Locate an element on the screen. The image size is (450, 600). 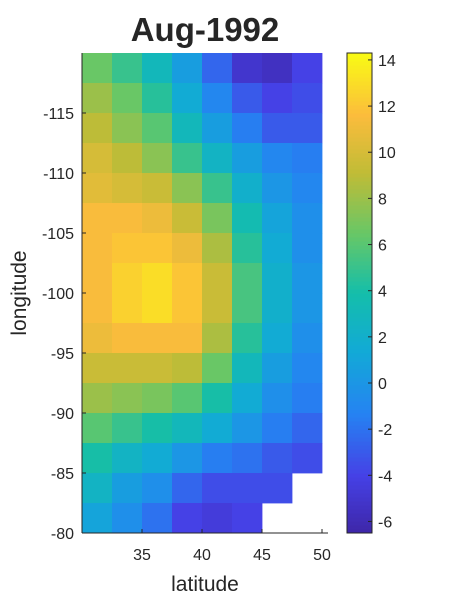
colorbar-tick-label: 2 is located at coordinates (382, 338).